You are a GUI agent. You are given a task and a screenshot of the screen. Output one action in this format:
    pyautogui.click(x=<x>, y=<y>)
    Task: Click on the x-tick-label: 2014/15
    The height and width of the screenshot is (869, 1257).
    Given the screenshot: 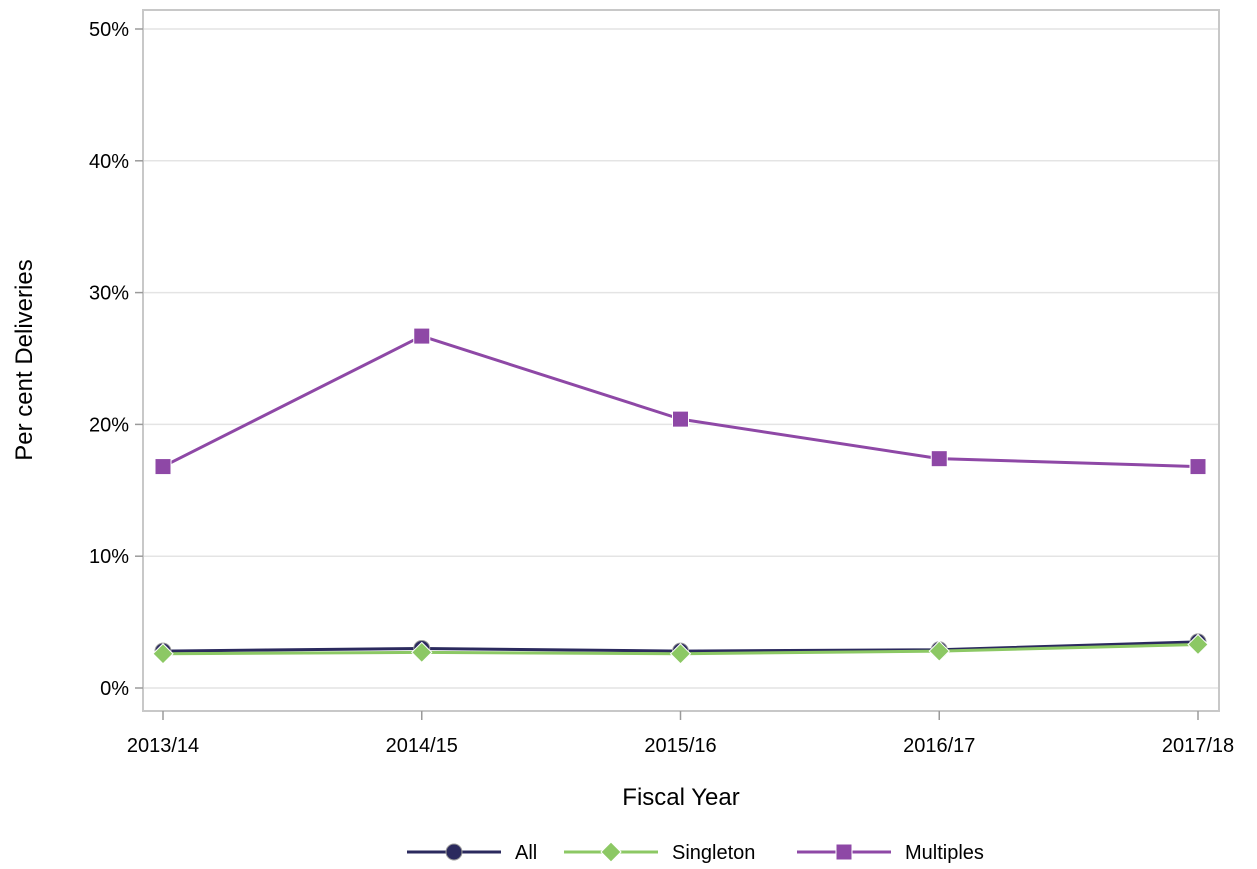 What is the action you would take?
    pyautogui.click(x=422, y=746)
    